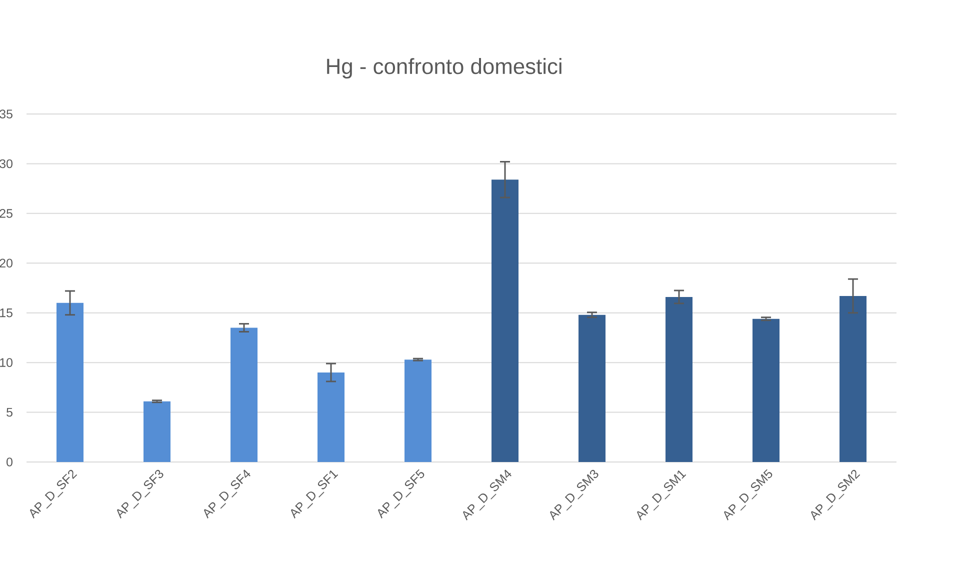  Describe the element at coordinates (6, 213) in the screenshot. I see `y-tick-label: 25` at that location.